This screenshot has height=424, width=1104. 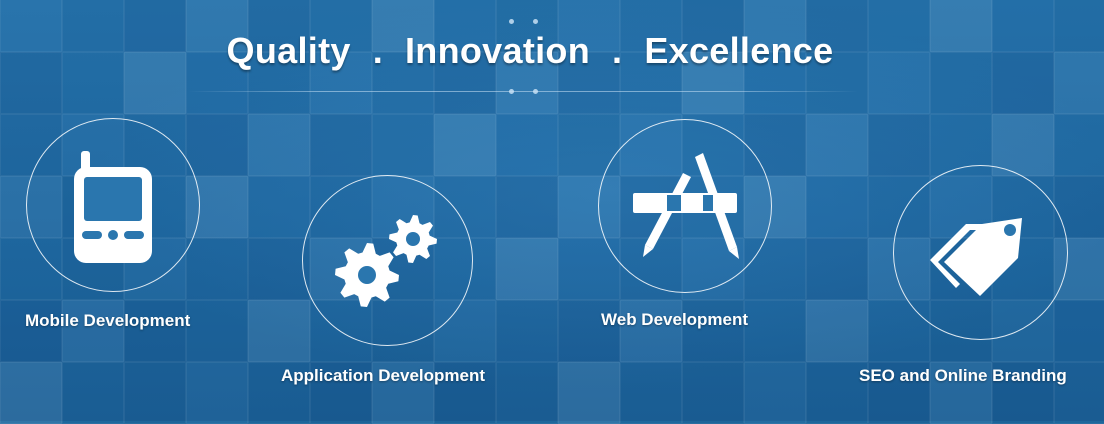 I want to click on gears-icon, so click(x=385, y=260).